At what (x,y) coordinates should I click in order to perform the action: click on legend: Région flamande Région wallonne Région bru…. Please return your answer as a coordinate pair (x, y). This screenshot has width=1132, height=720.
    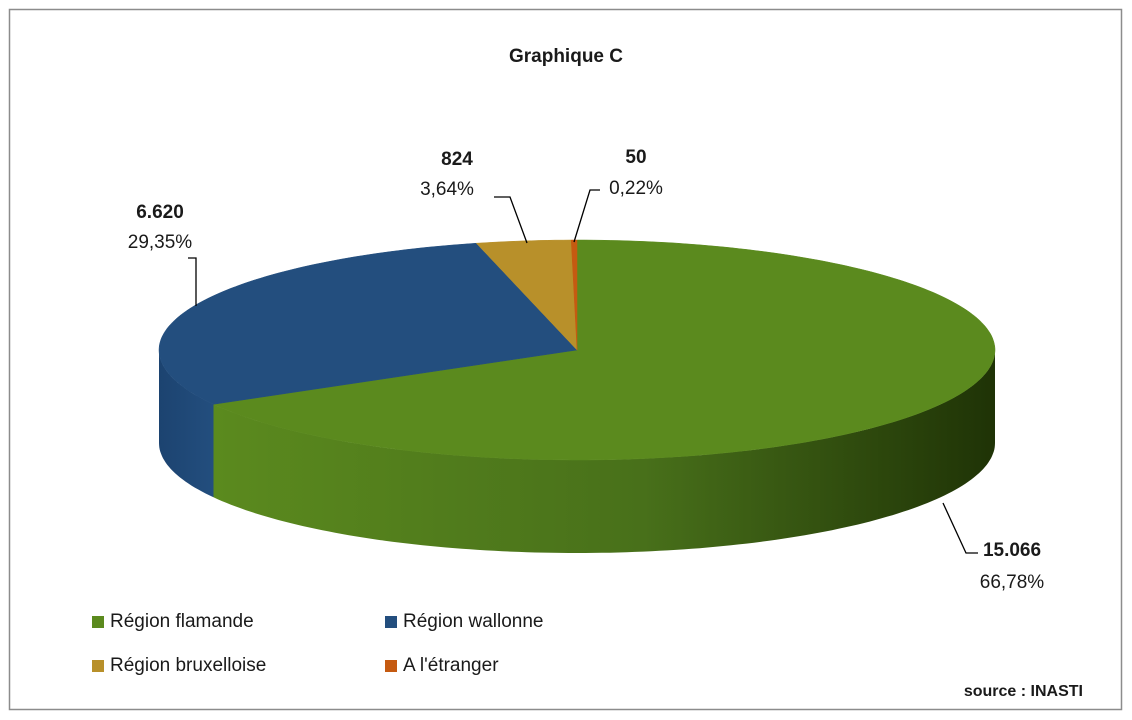
    Looking at the image, I should click on (318, 643).